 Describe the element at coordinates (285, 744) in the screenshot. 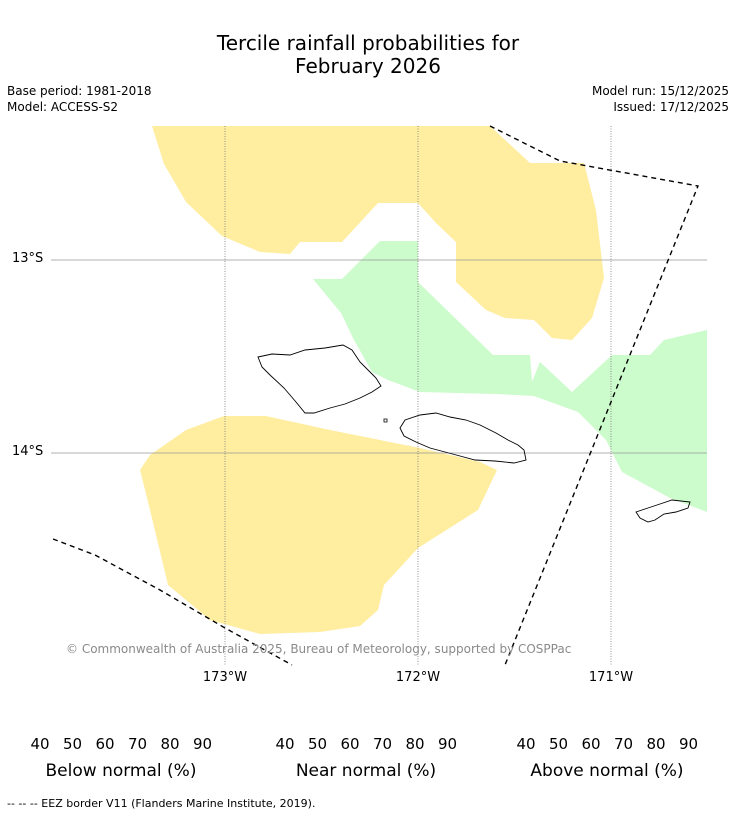

I see `colorbar-near-normal-tick-40: 40` at that location.